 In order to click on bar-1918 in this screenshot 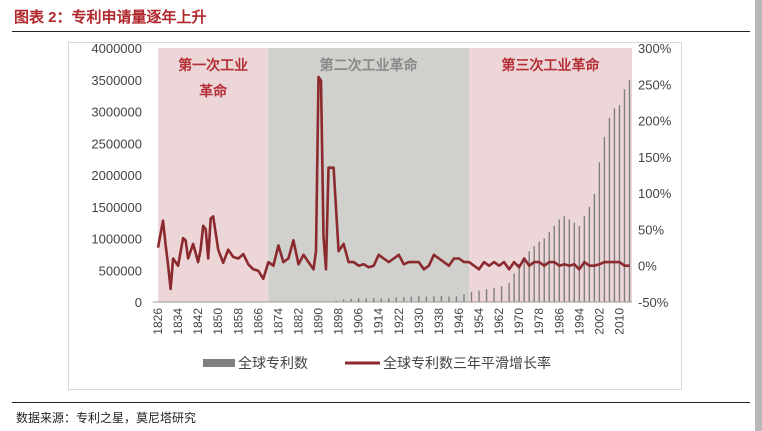, I will do `click(389, 300)`.